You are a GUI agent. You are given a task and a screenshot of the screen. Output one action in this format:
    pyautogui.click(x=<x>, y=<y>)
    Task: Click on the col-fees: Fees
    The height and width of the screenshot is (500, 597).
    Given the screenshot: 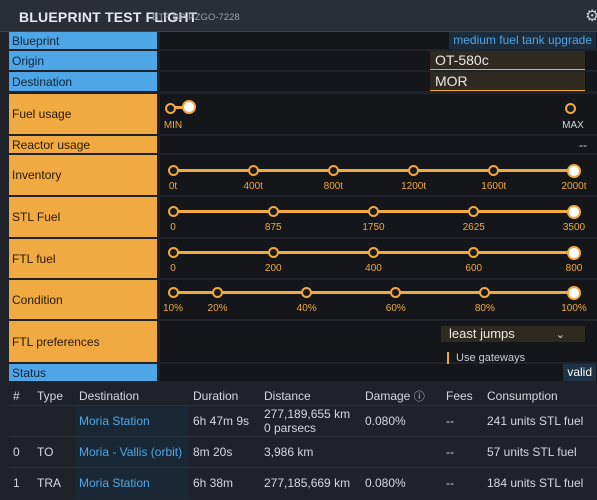 What is the action you would take?
    pyautogui.click(x=459, y=395)
    